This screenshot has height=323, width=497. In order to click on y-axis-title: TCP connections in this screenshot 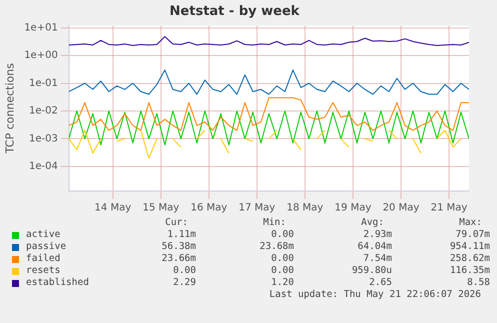, I will do `click(9, 108)`.